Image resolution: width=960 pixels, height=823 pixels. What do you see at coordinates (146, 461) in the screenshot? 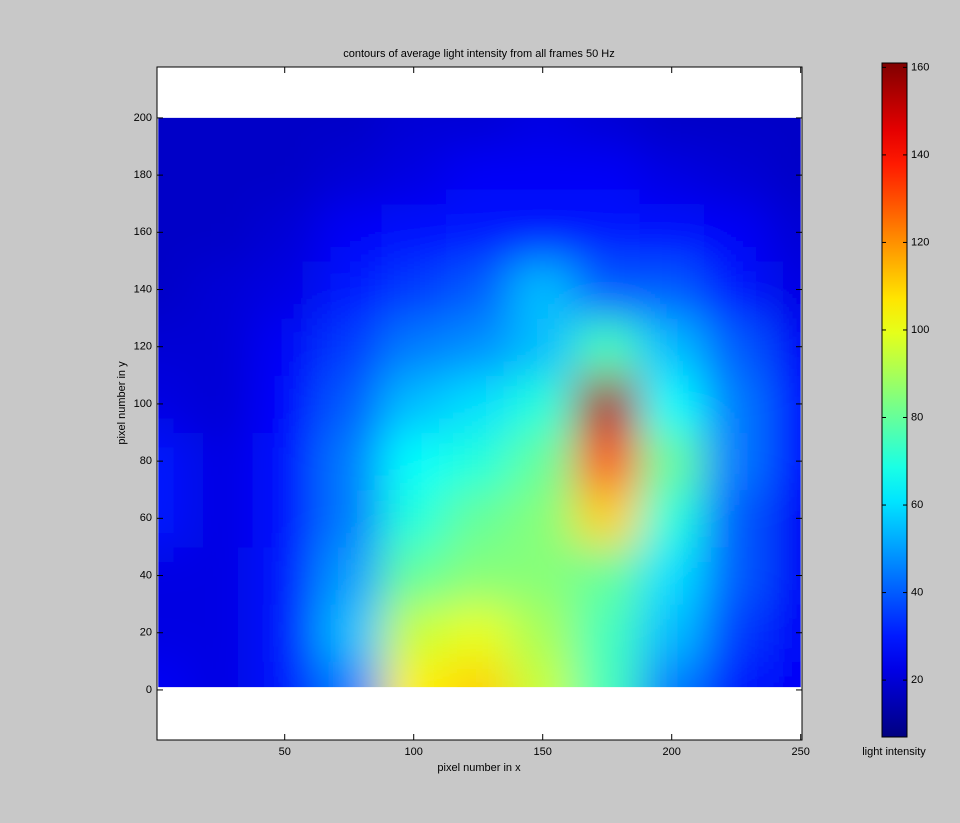
I see `y-tick-label: 80` at bounding box center [146, 461].